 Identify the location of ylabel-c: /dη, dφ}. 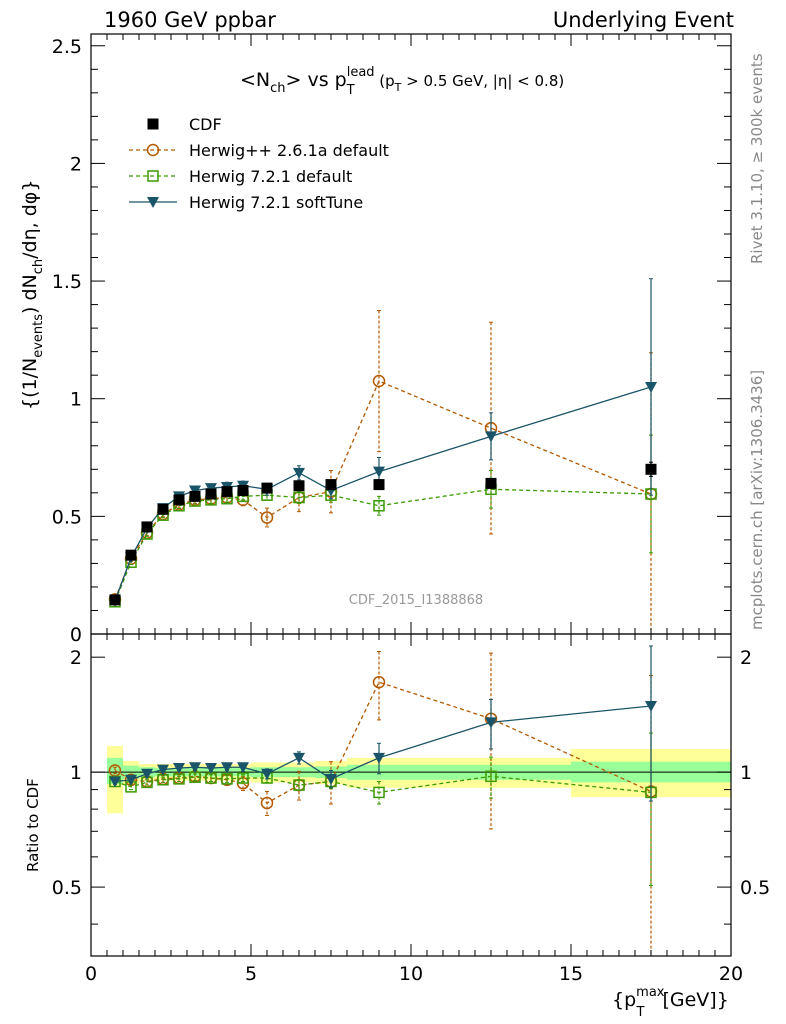
(30, 219).